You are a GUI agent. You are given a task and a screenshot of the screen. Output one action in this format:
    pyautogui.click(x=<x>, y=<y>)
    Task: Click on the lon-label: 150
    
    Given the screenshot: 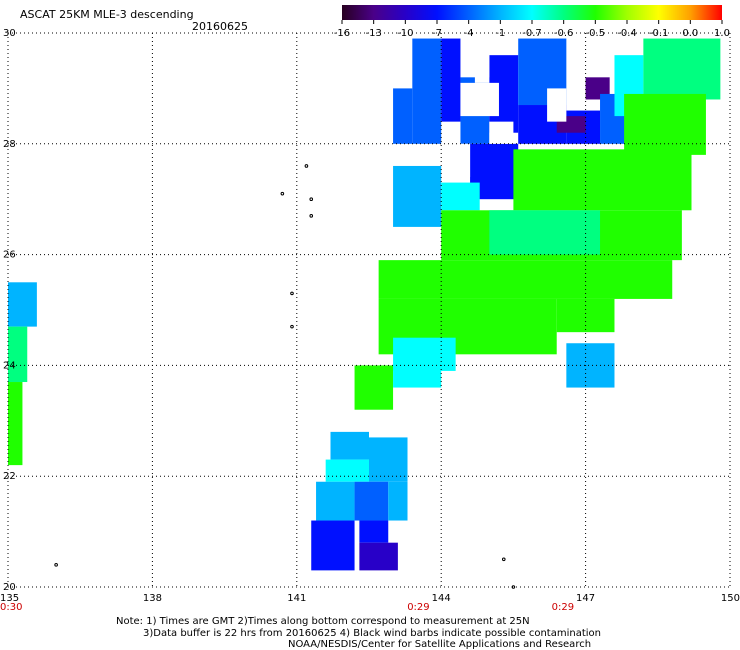 What is the action you would take?
    pyautogui.click(x=730, y=598)
    